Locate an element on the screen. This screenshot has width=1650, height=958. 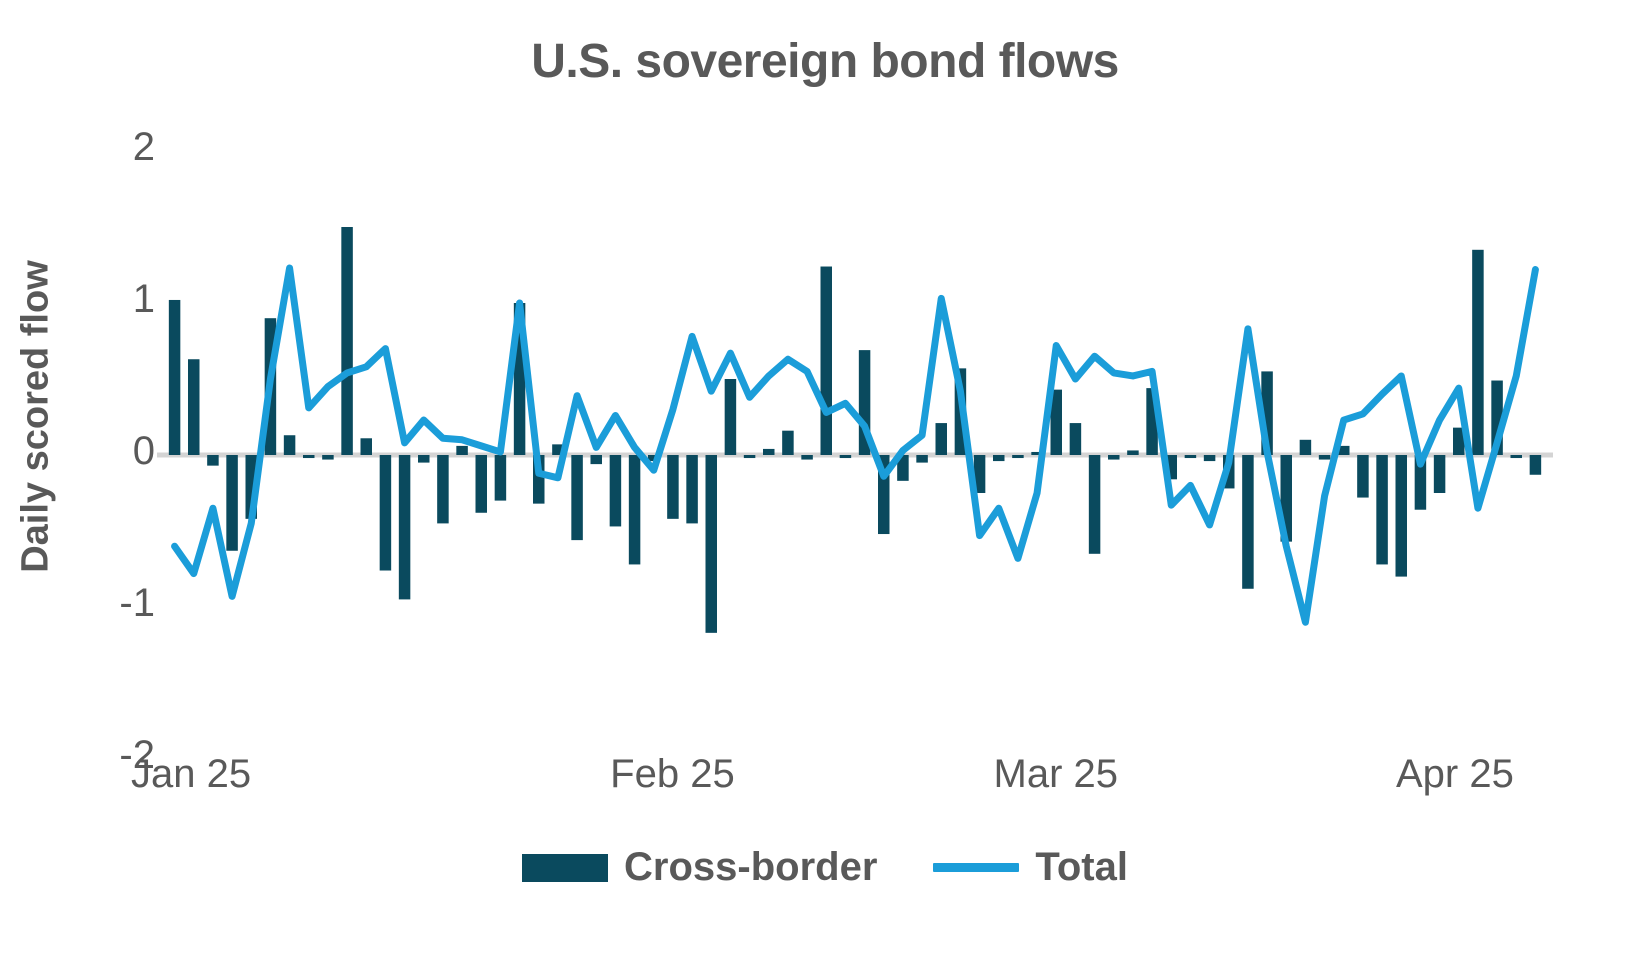
bar-swatch-icon is located at coordinates (565, 867).